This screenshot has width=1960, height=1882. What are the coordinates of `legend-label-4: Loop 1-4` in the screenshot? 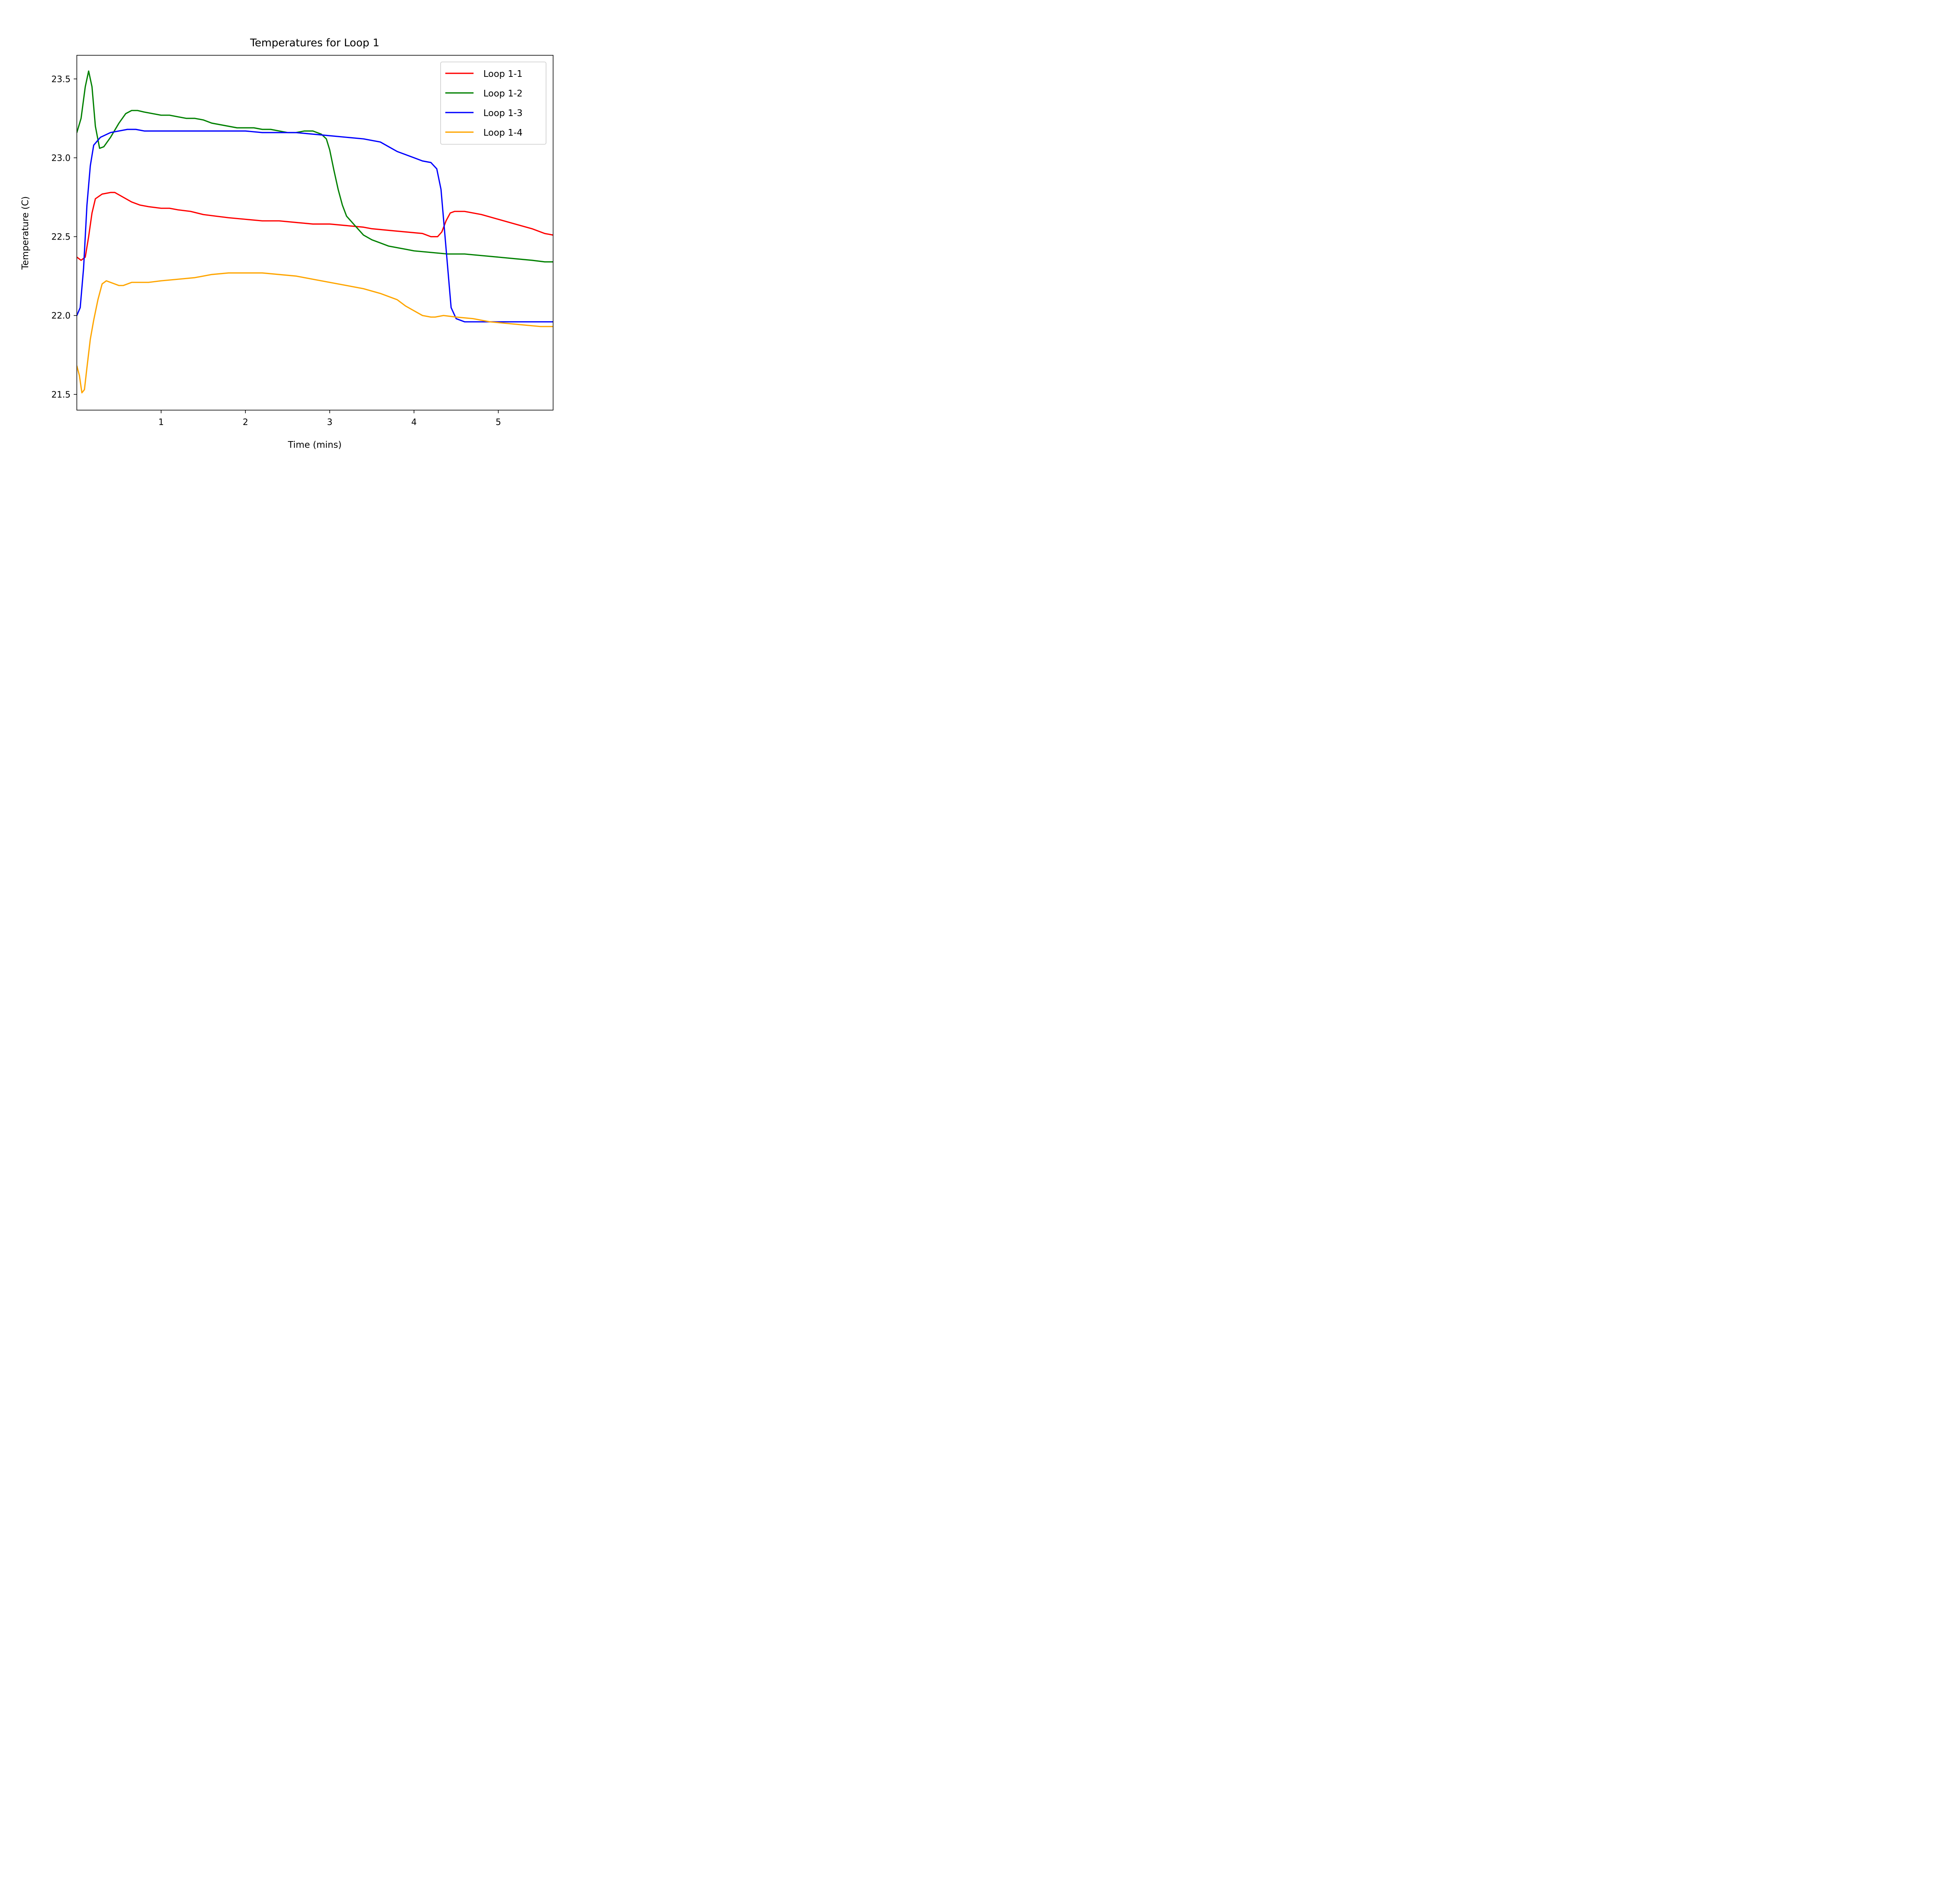 It's located at (503, 133).